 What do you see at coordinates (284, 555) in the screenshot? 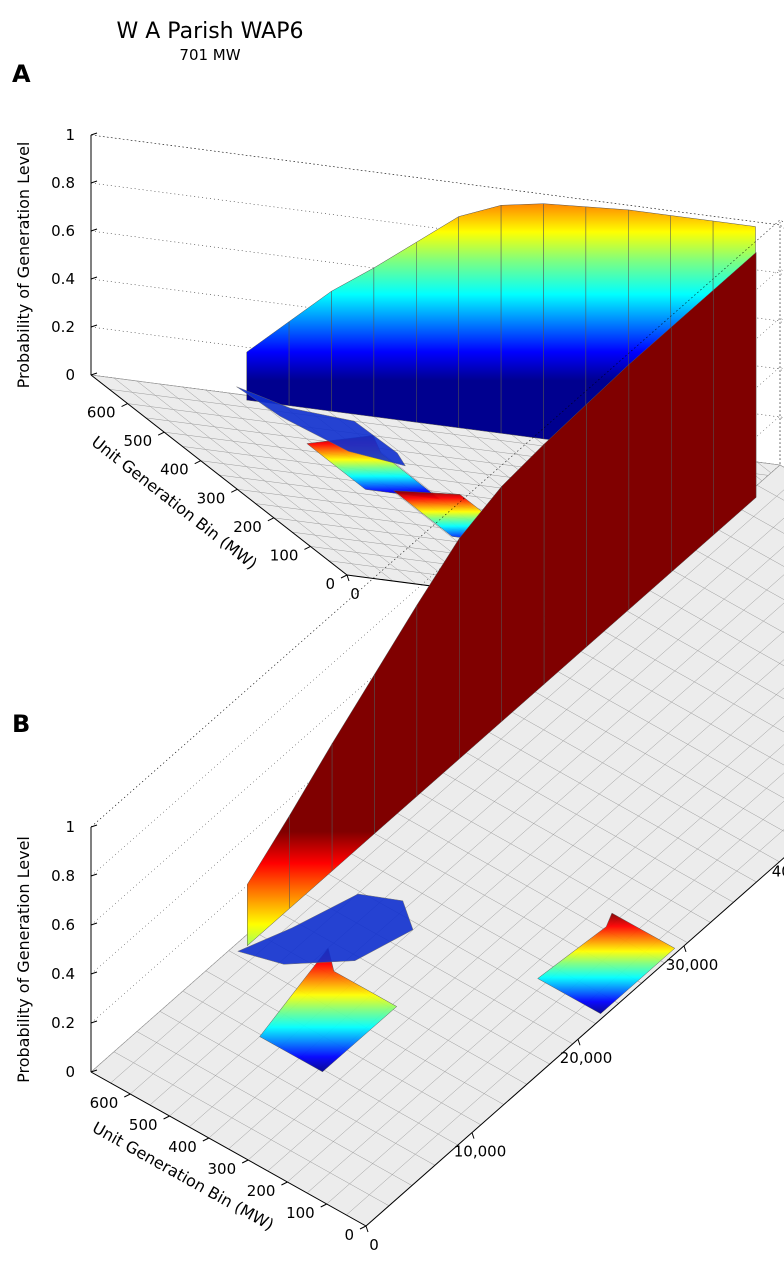
I see `y-tick-label: 100` at bounding box center [284, 555].